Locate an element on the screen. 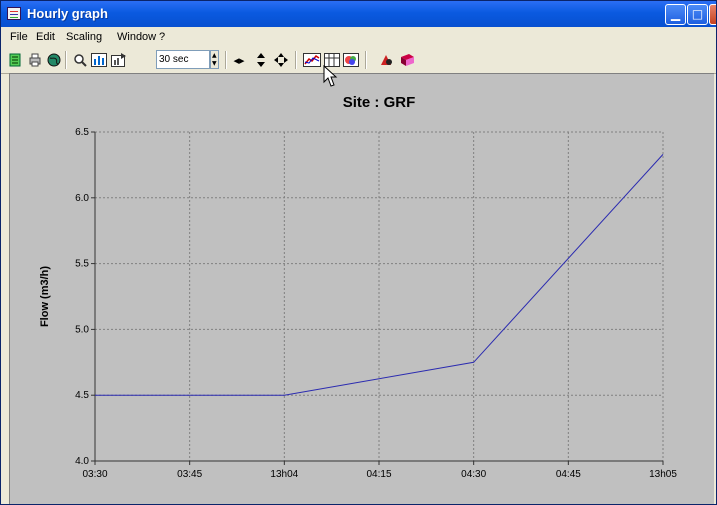  window-title: Hourly graph is located at coordinates (67, 13).